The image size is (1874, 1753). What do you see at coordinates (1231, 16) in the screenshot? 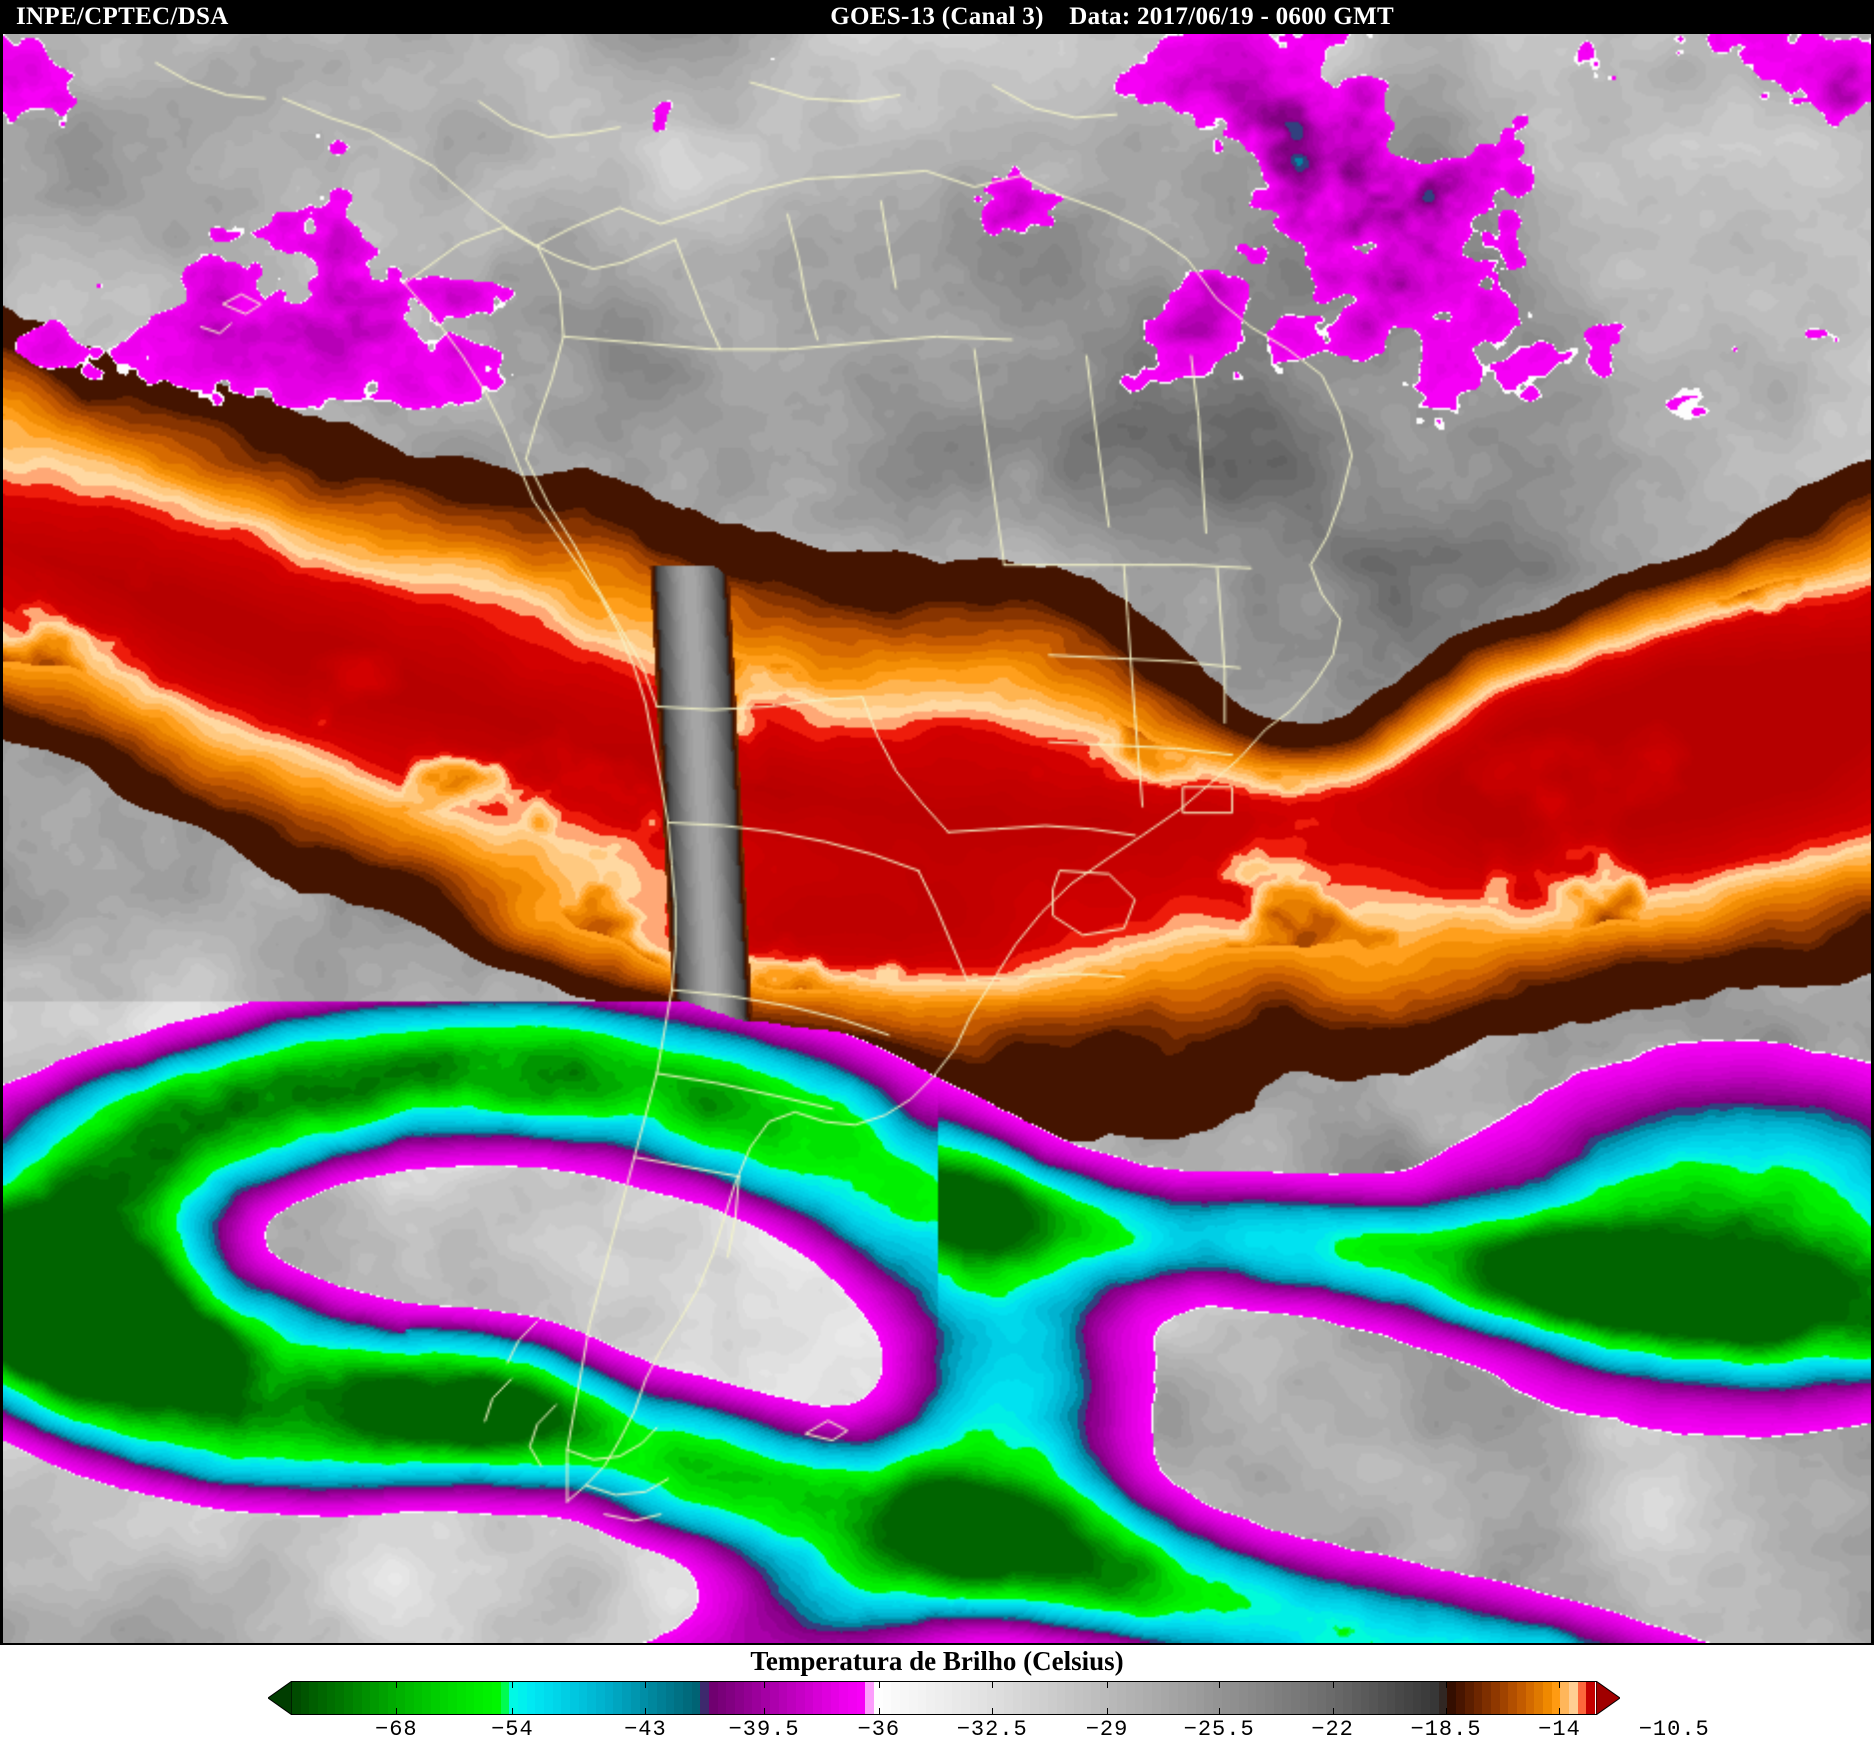
I see `datetime-label: Data: 2017/06/19 - 0600 GMT` at bounding box center [1231, 16].